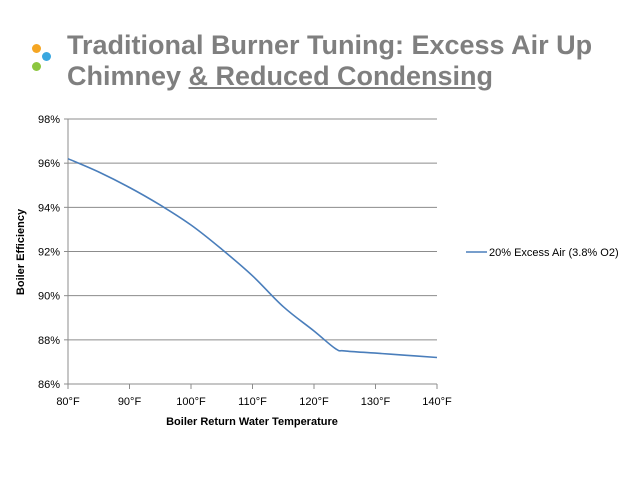 The height and width of the screenshot is (479, 638). I want to click on logo, so click(42, 59).